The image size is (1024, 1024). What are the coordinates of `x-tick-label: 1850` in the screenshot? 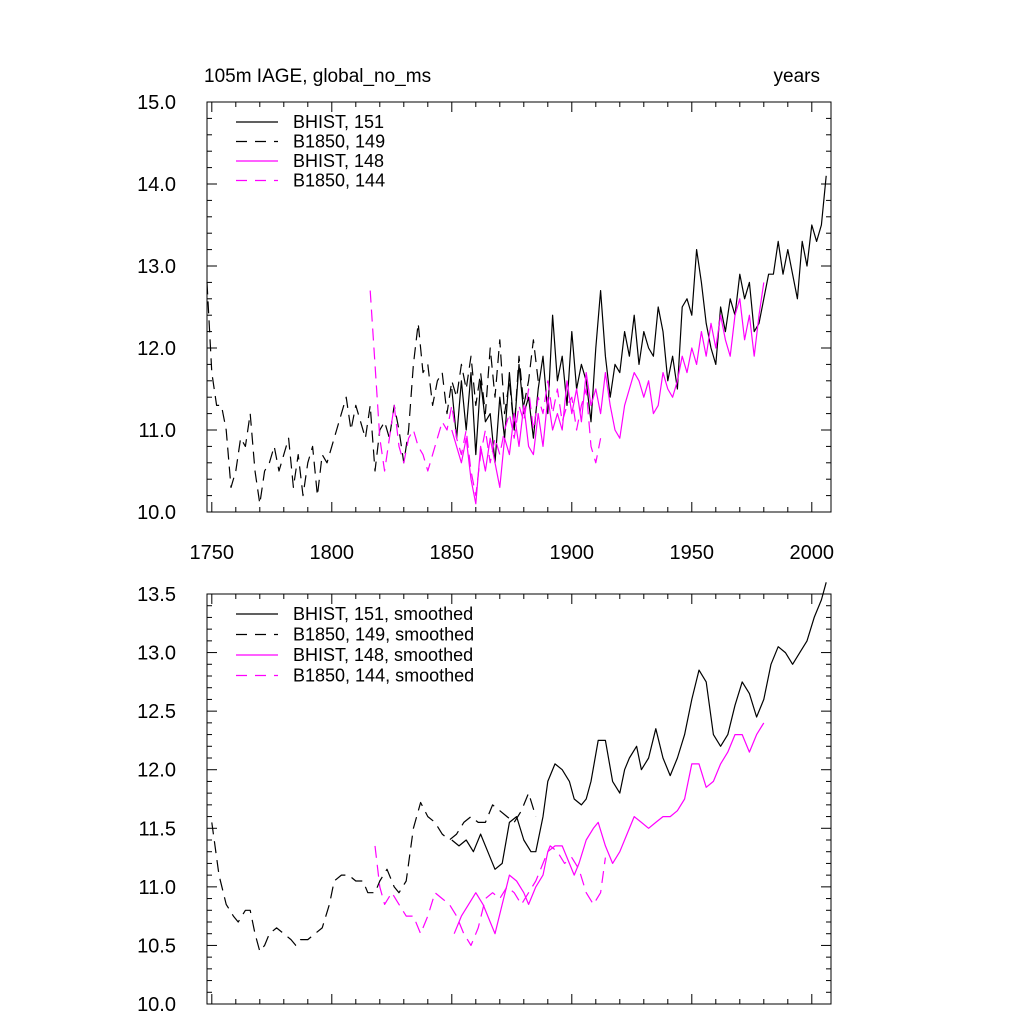 It's located at (452, 553).